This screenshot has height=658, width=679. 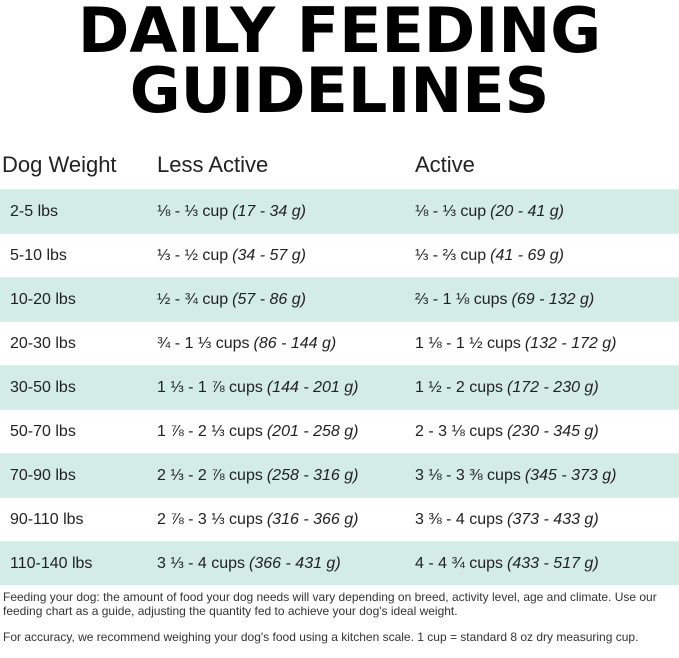 I want to click on amount-cell: 3 ⅓ - 4 cups (366 - 431 g), so click(x=249, y=564).